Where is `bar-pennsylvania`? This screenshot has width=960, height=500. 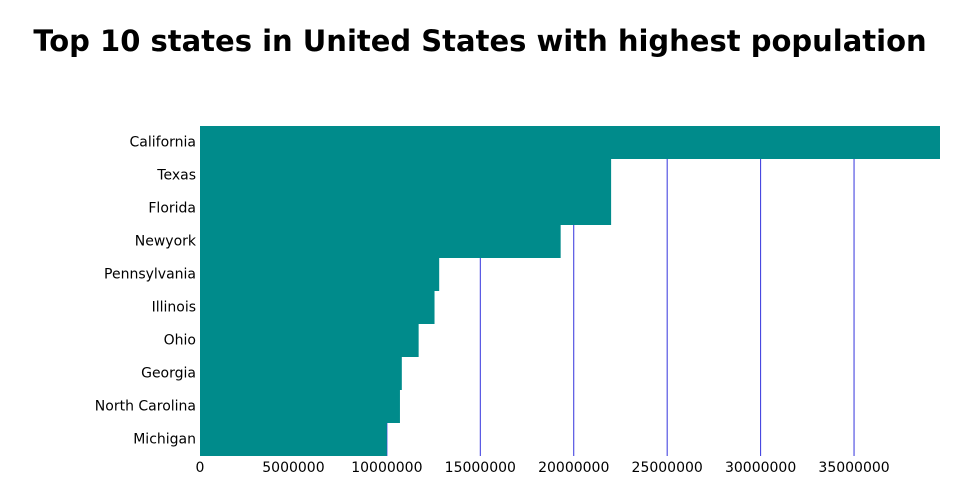
bar-pennsylvania is located at coordinates (320, 274).